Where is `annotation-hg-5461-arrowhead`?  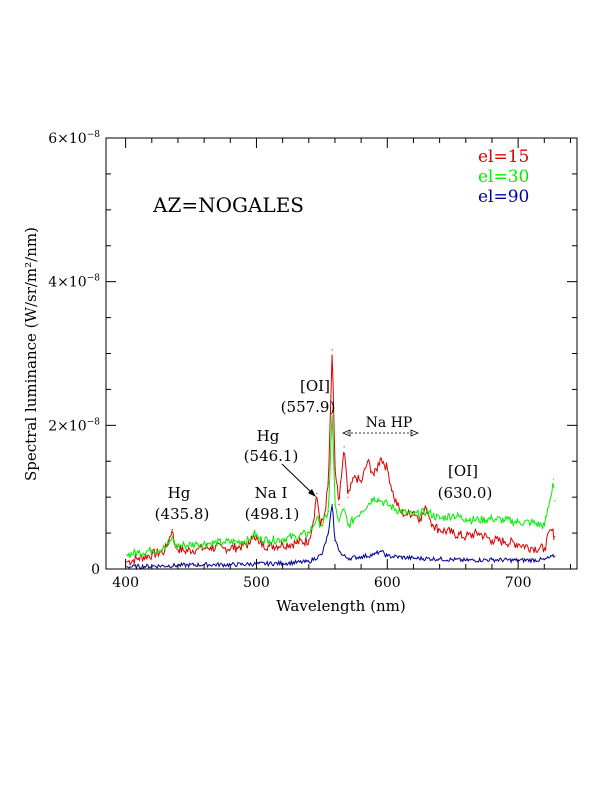
annotation-hg-5461-arrowhead is located at coordinates (312, 493).